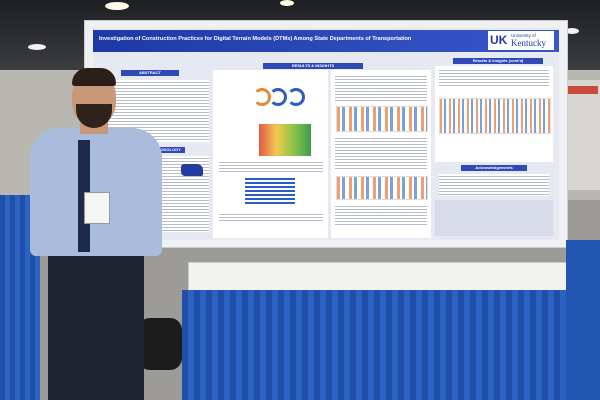 This screenshot has height=400, width=600. I want to click on far-booth-stripe, so click(583, 90).